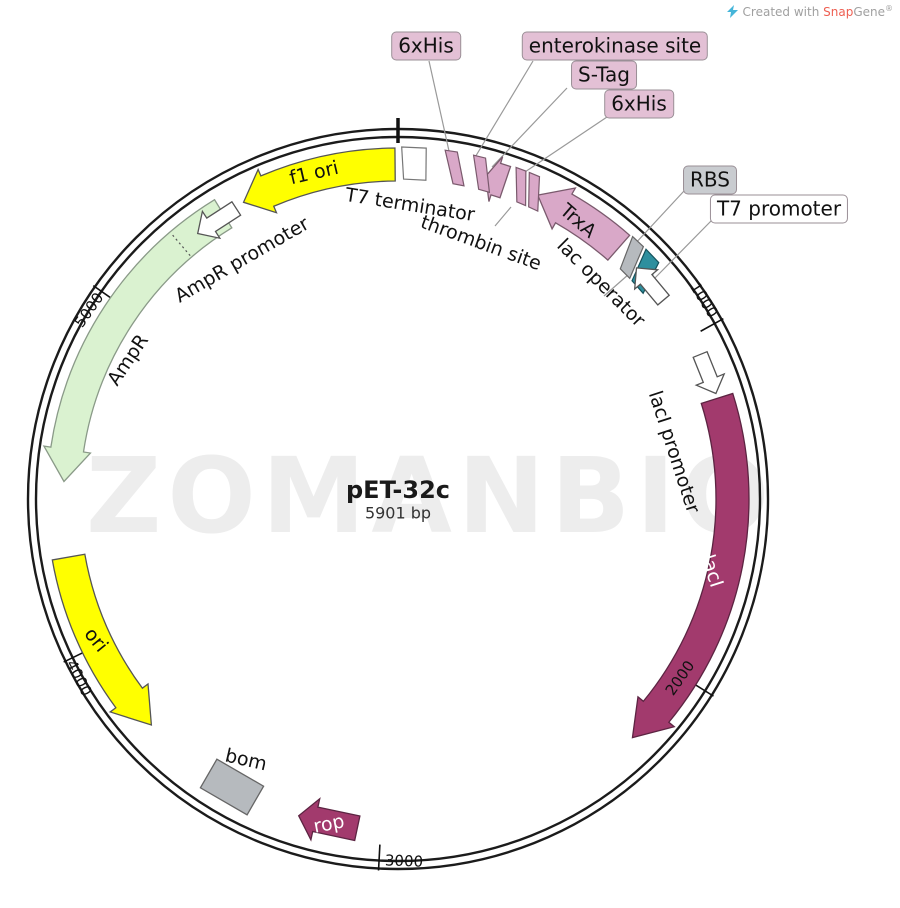 The width and height of the screenshot is (900, 908). I want to click on feature-rbs-block, so click(632, 257).